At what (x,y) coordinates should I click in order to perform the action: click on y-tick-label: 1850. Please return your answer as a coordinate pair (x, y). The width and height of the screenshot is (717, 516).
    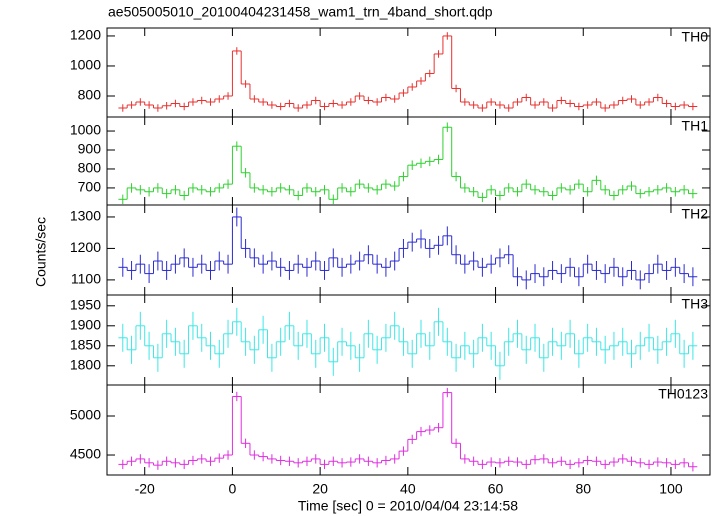
    Looking at the image, I should click on (85, 345).